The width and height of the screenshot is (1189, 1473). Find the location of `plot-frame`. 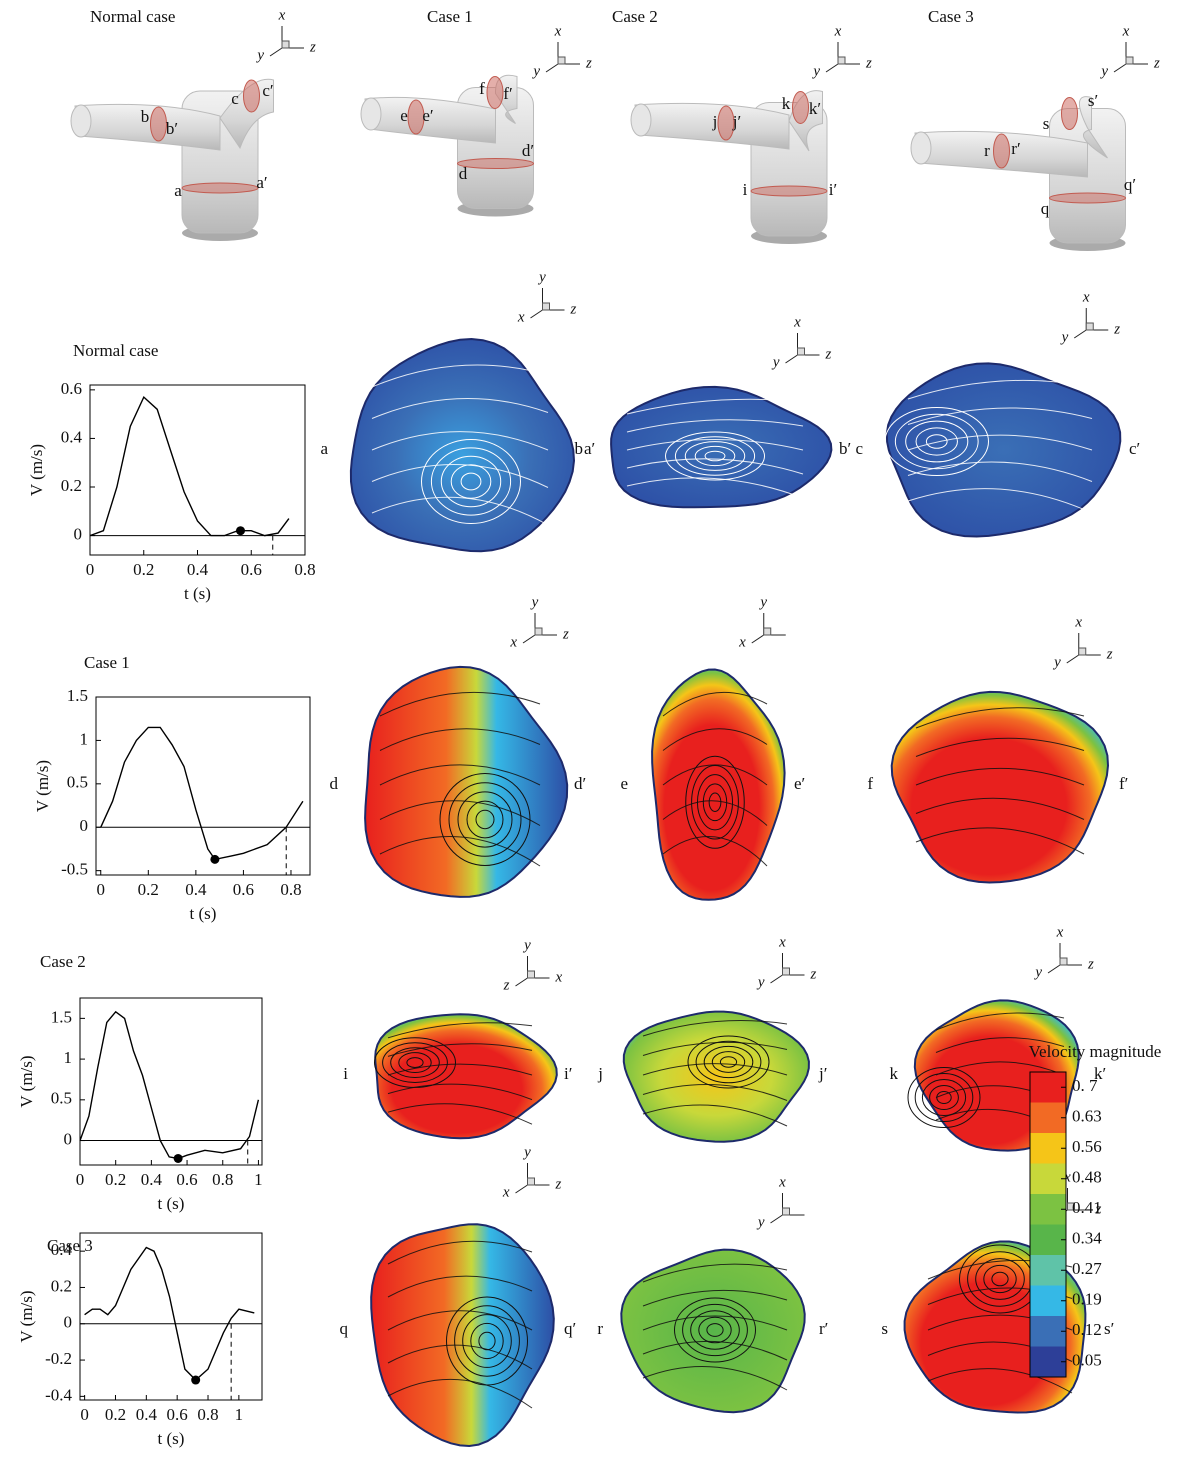

plot-frame is located at coordinates (203, 786).